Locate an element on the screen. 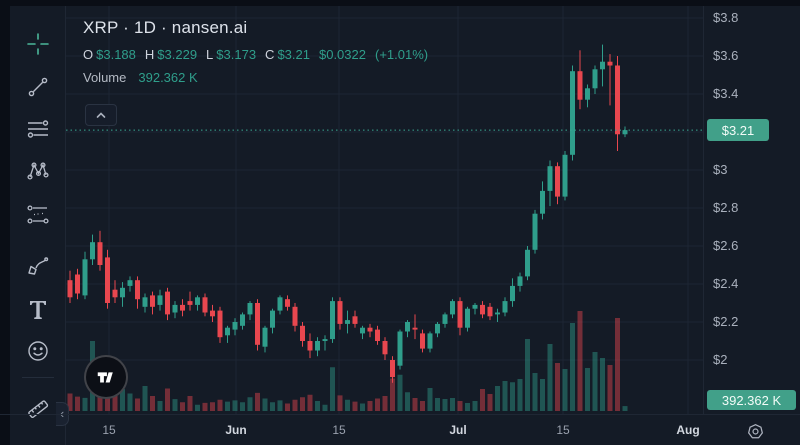 This screenshot has height=445, width=800. text-tool-icon is located at coordinates (38, 309).